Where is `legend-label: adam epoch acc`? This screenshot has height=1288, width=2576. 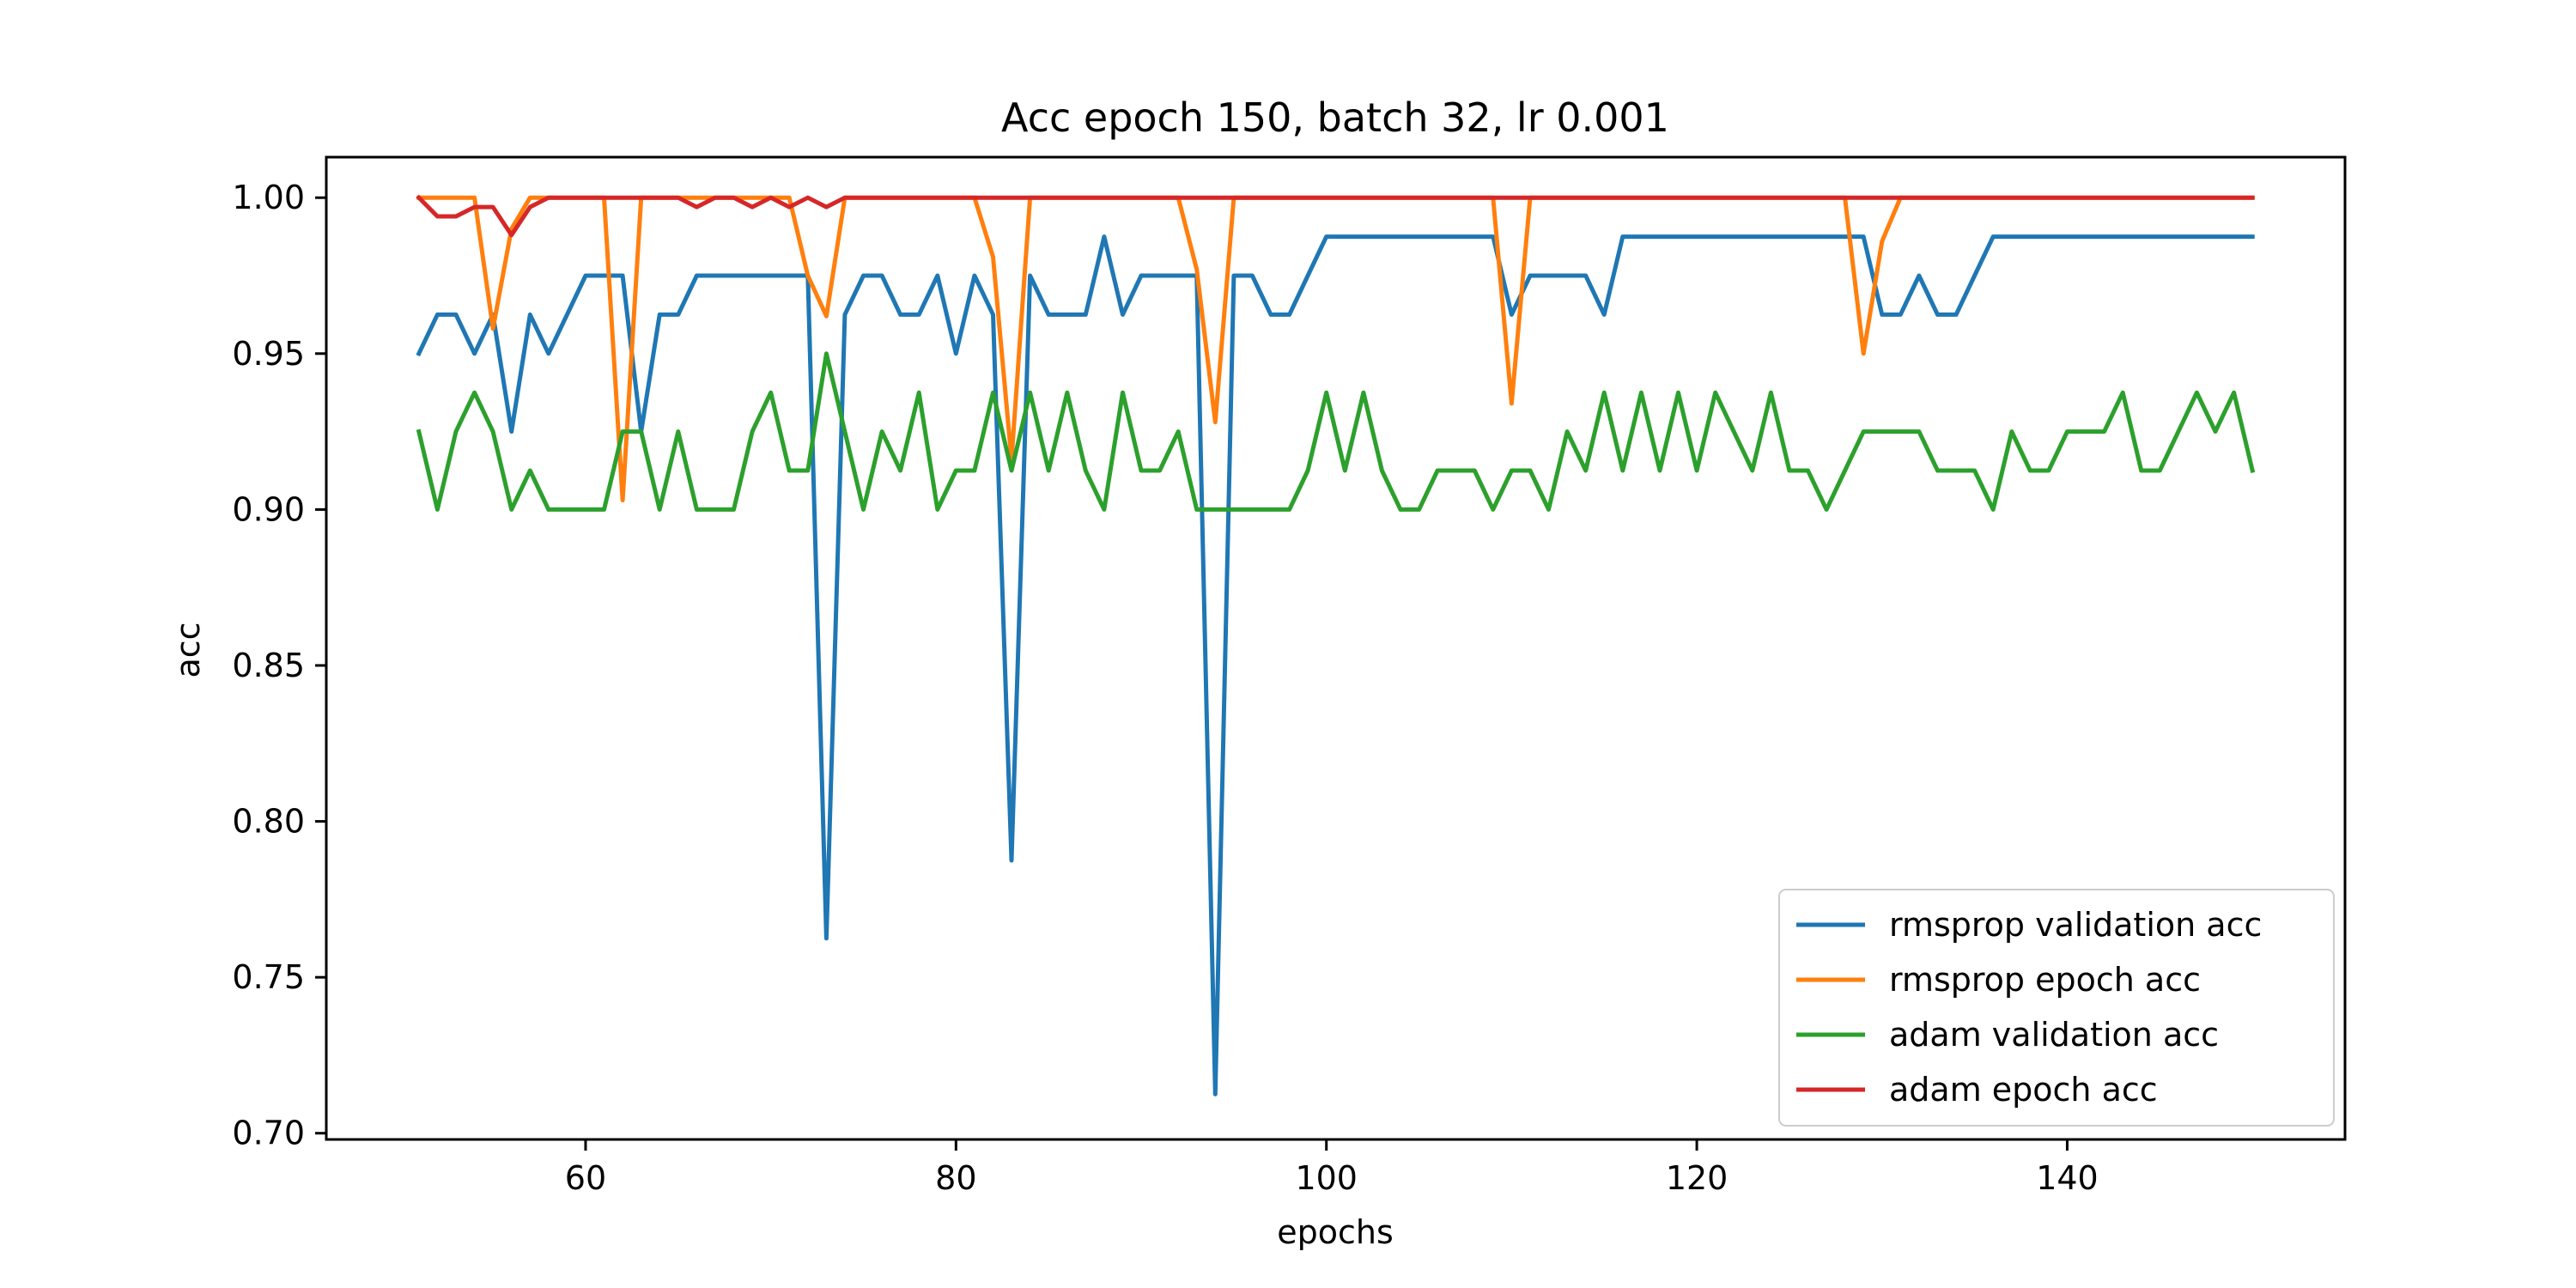 legend-label: adam epoch acc is located at coordinates (2024, 1090).